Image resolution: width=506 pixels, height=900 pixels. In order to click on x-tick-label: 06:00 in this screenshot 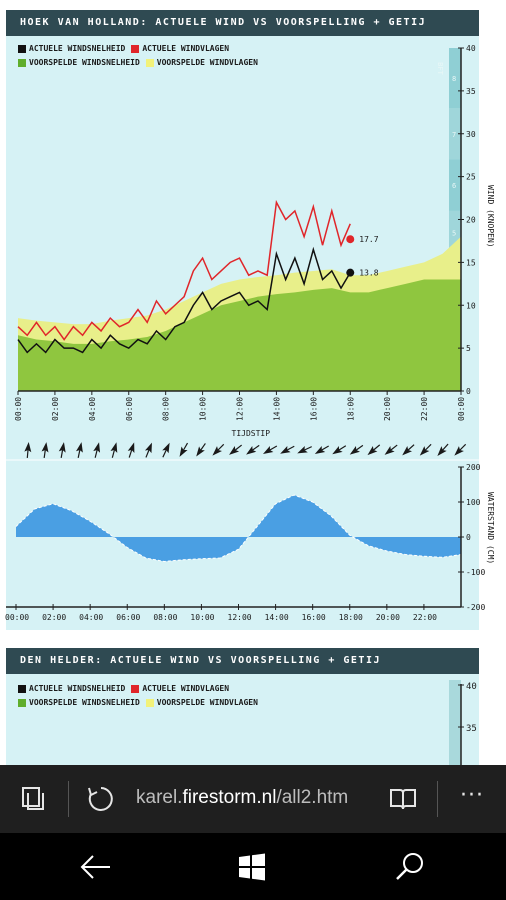, I will do `click(129, 409)`.